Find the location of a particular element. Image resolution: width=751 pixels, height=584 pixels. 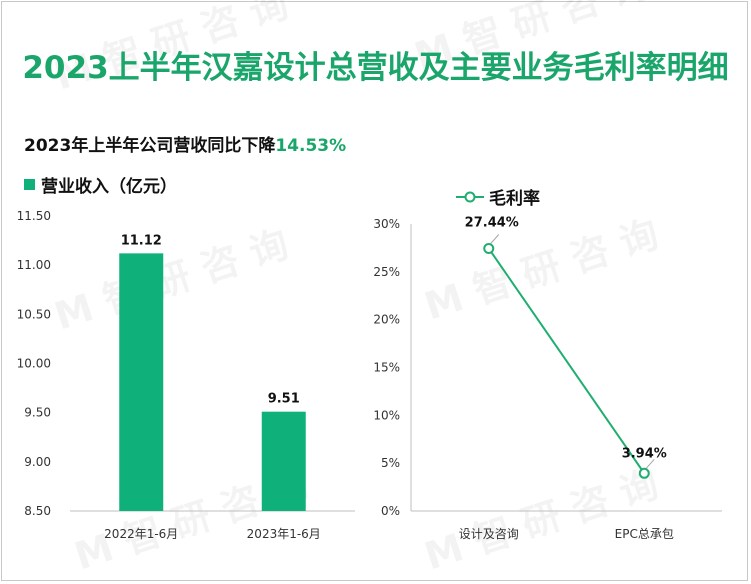

bar-value-label: 11.12 is located at coordinates (141, 240).